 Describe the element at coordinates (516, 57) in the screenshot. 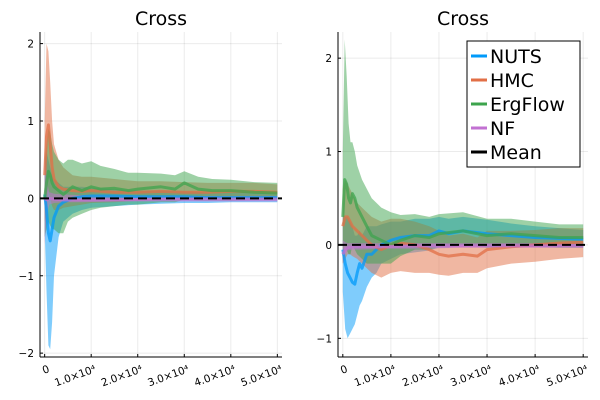

I see `legend-label-nuts: NUTS` at that location.